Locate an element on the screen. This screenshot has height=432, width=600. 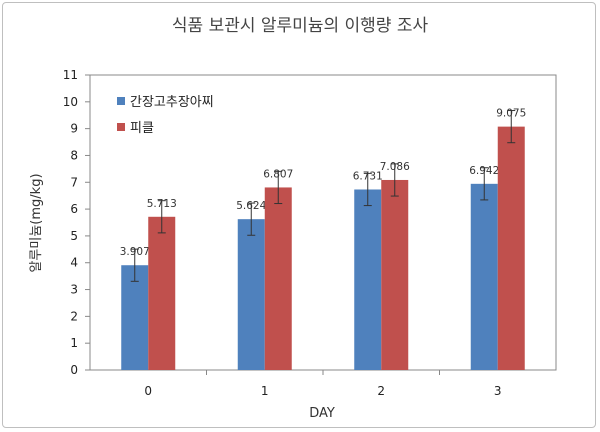
data-label: 3.907 is located at coordinates (135, 252).